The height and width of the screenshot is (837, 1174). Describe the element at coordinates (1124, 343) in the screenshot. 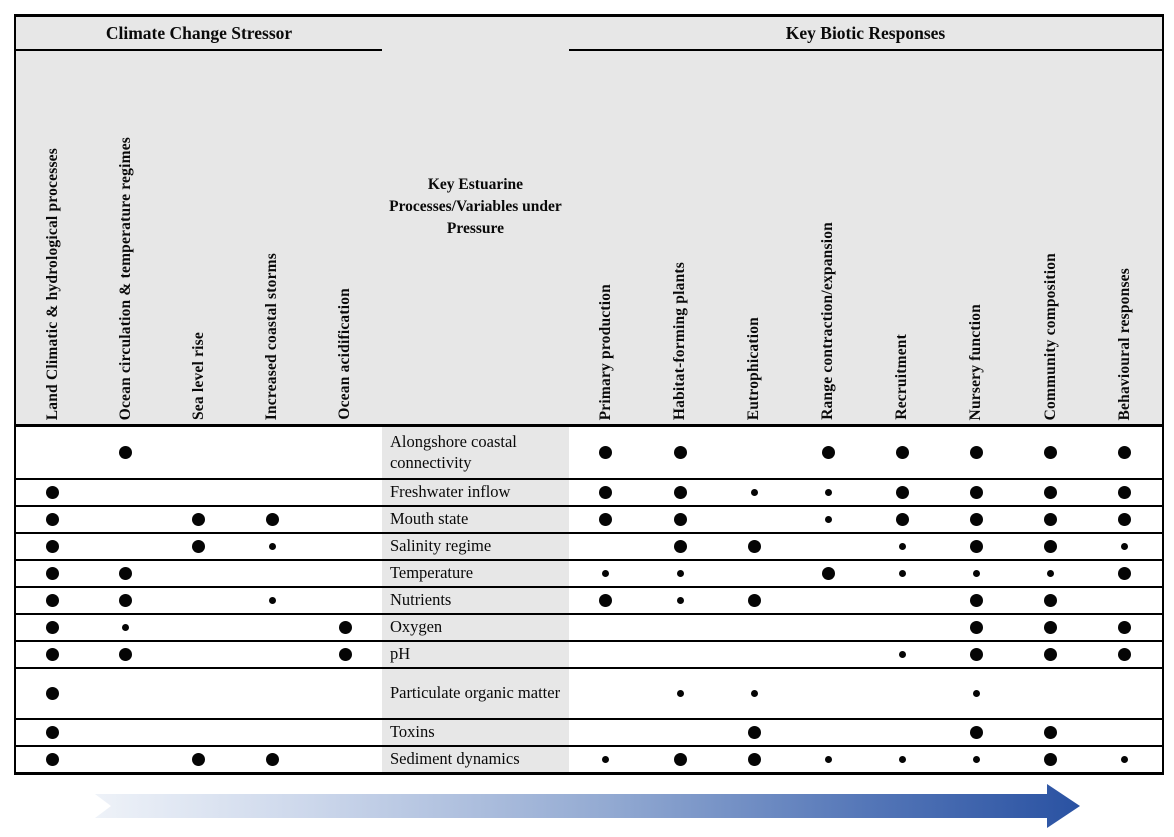

I see `column-header-behavioural-responses: Behavioural responses` at that location.